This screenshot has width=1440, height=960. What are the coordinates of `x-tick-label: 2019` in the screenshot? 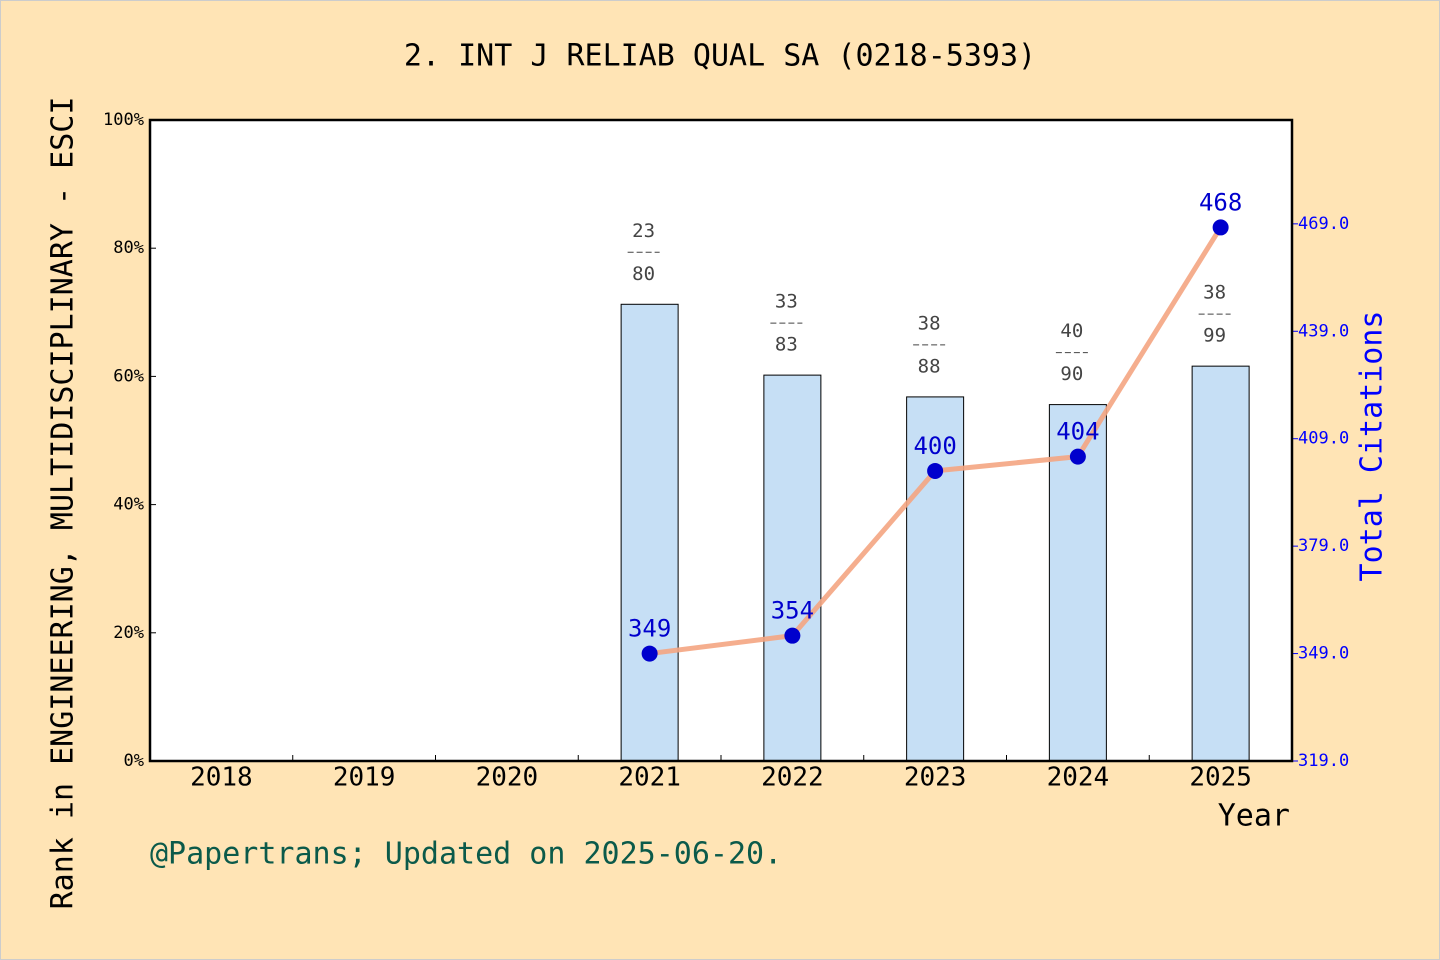 It's located at (364, 778).